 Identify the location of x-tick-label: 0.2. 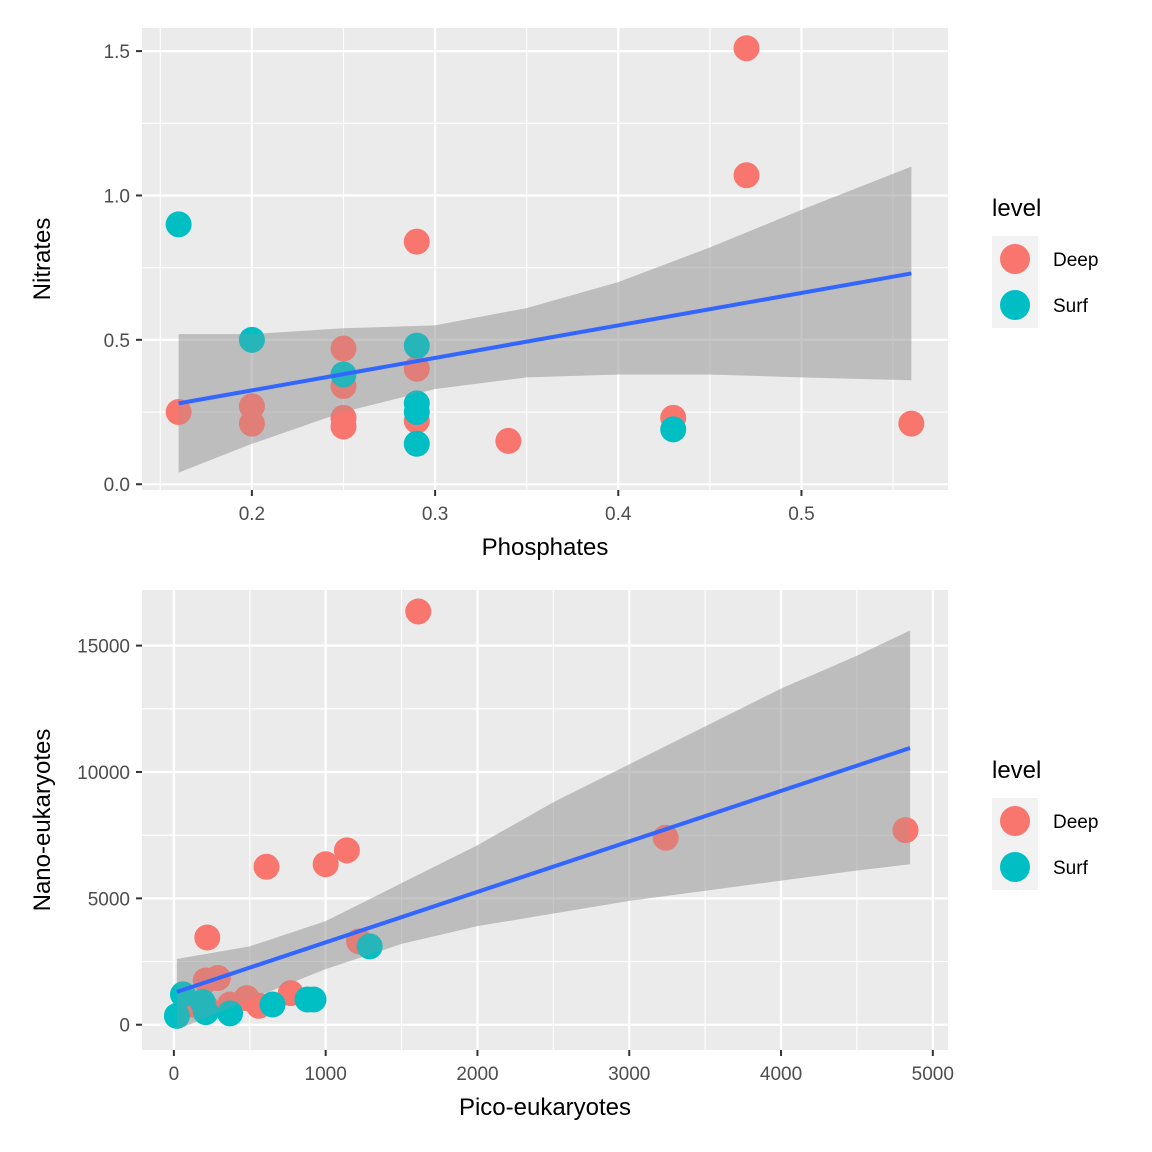
(252, 514).